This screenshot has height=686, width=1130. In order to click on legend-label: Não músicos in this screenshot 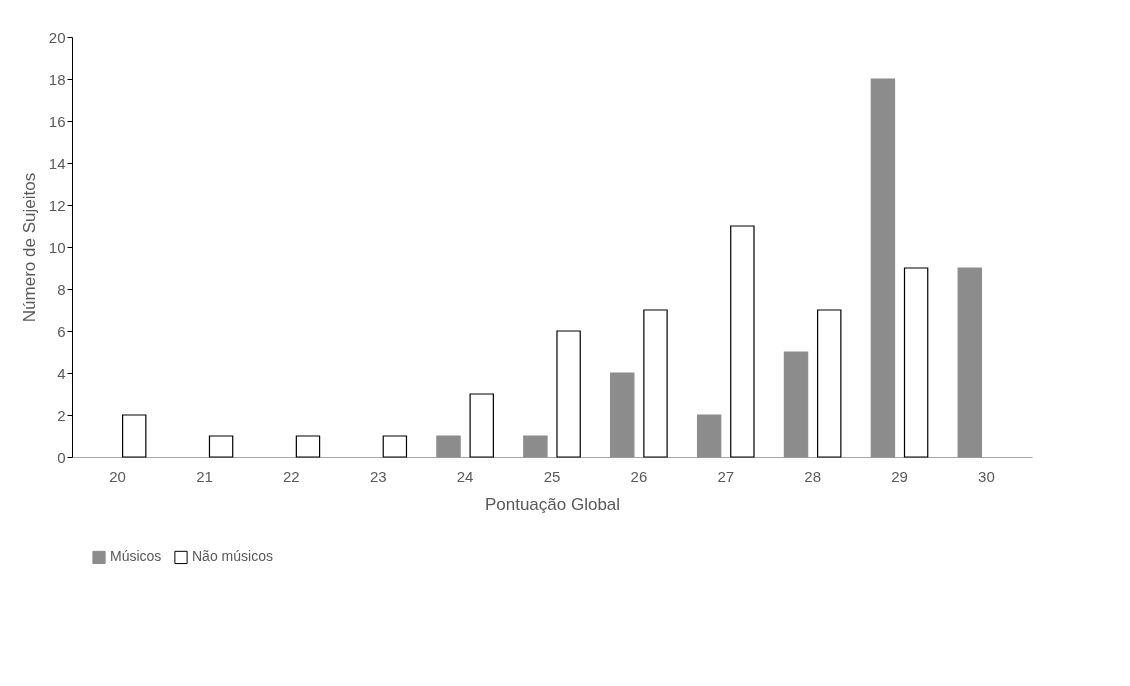, I will do `click(232, 556)`.